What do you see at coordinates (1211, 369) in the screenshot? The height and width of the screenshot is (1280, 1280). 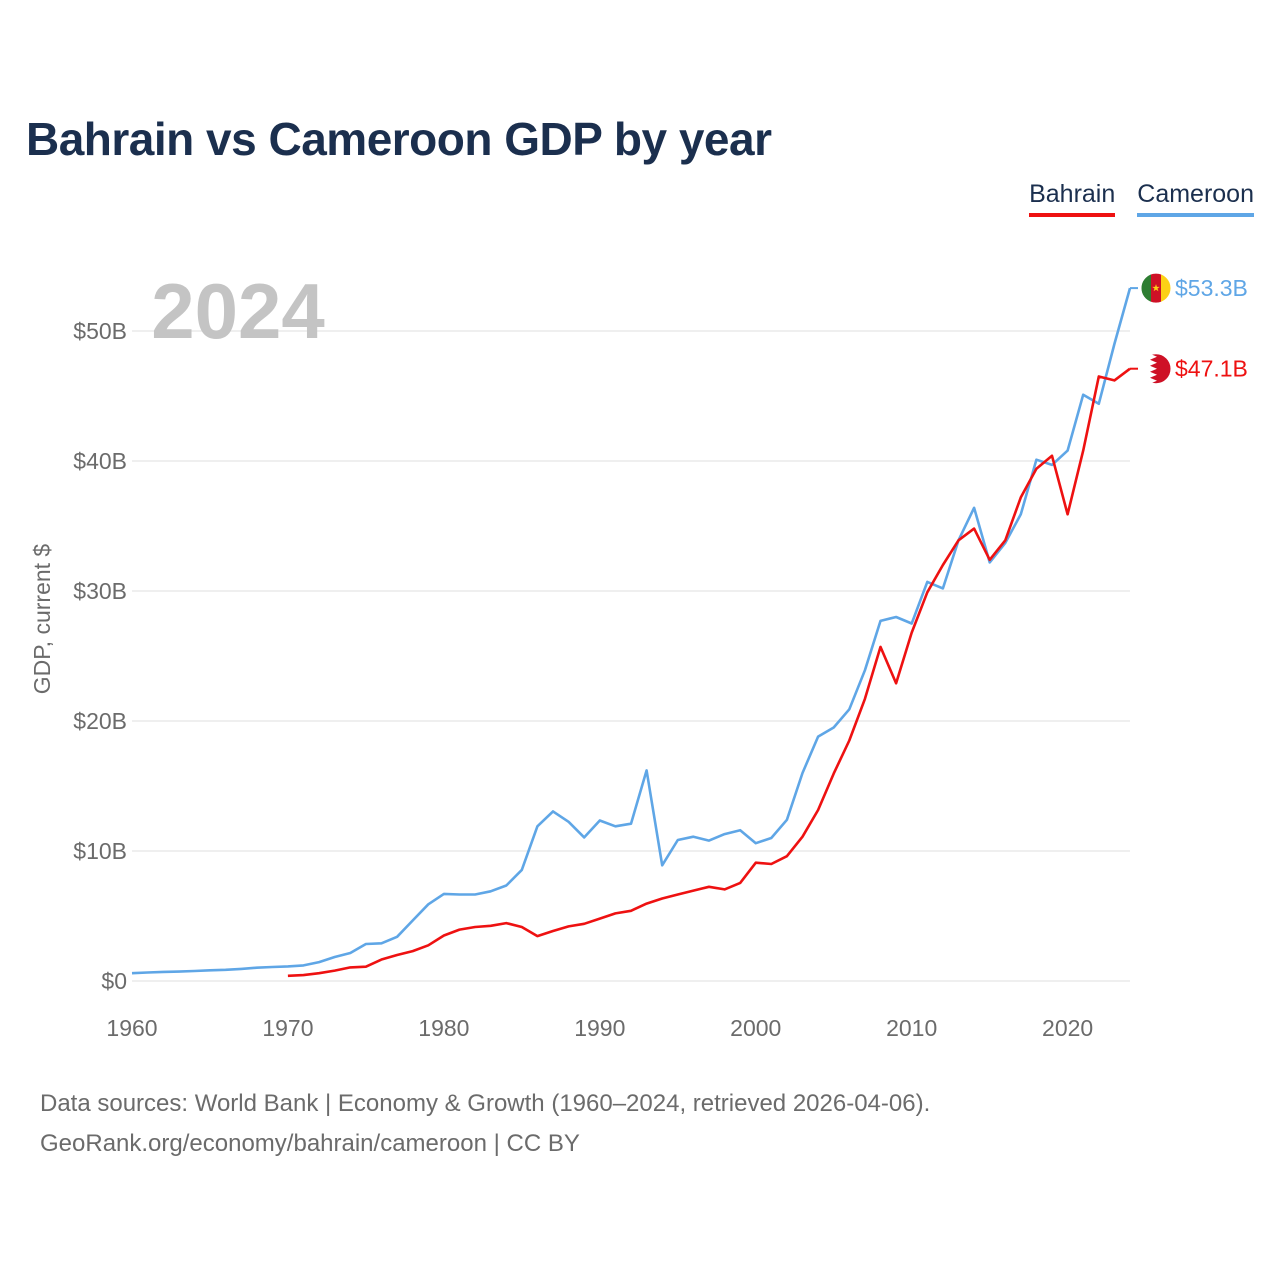 I see `end-value-label-bahrain: $47.1B` at bounding box center [1211, 369].